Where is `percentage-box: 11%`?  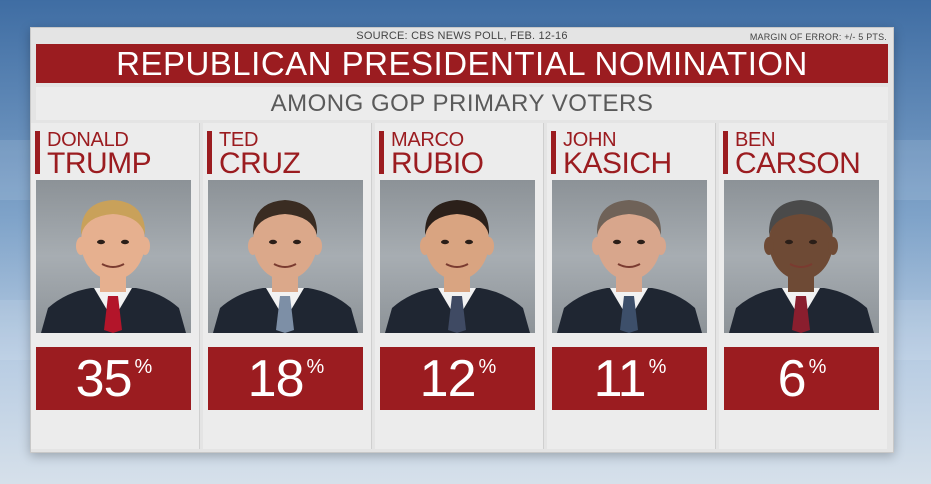
percentage-box: 11% is located at coordinates (629, 378).